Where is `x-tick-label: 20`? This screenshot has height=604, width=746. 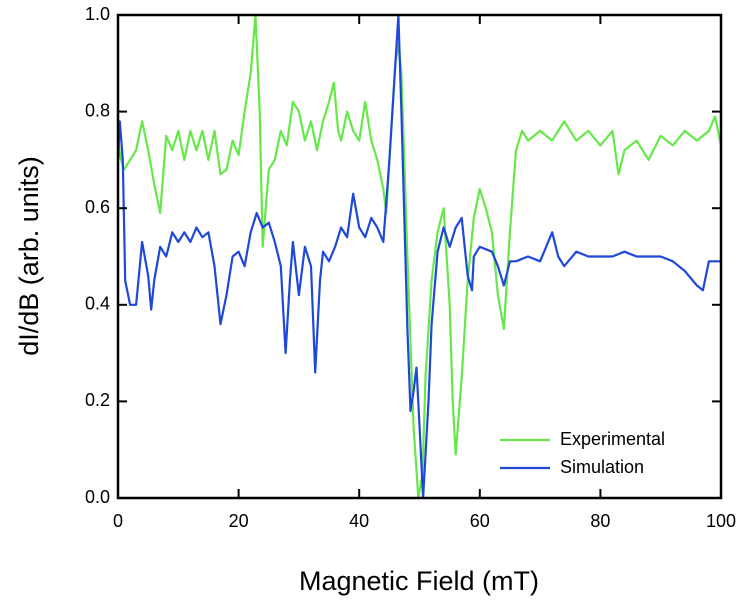
x-tick-label: 20 is located at coordinates (239, 521).